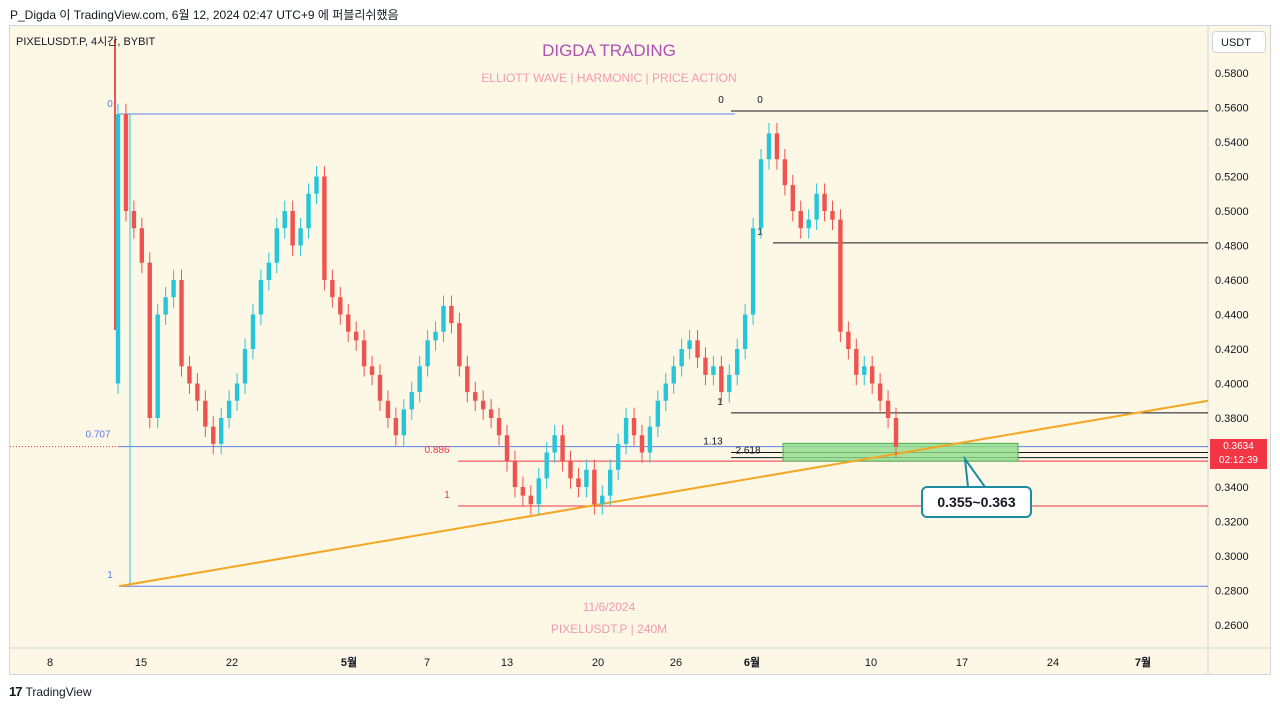 The width and height of the screenshot is (1280, 709). I want to click on y-tick-label: 0.4400, so click(1232, 316).